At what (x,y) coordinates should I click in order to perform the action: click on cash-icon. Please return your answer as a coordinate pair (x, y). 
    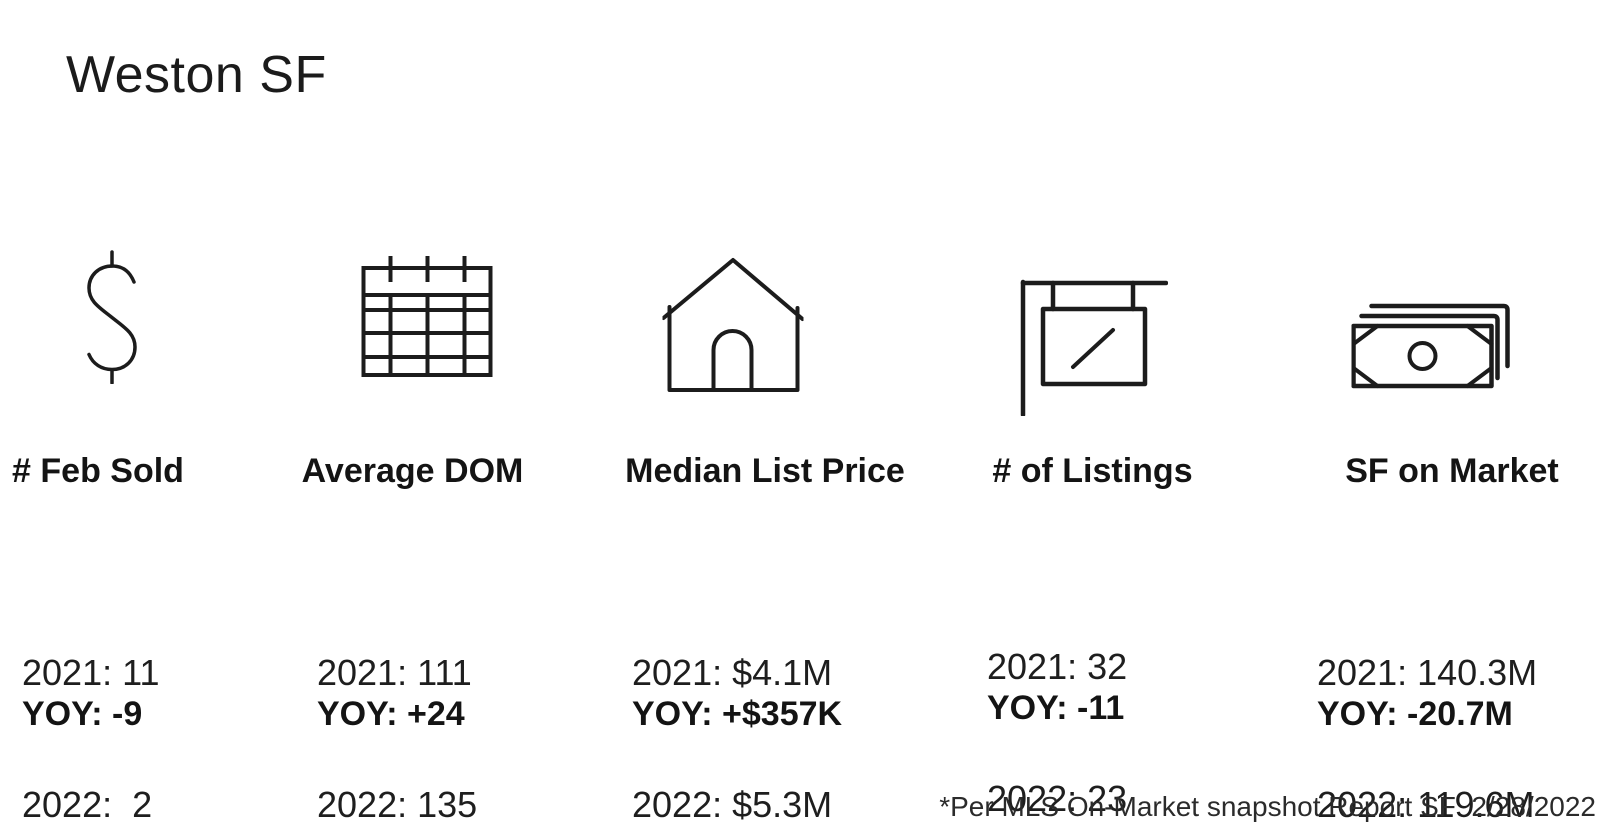
    Looking at the image, I should click on (1432, 342).